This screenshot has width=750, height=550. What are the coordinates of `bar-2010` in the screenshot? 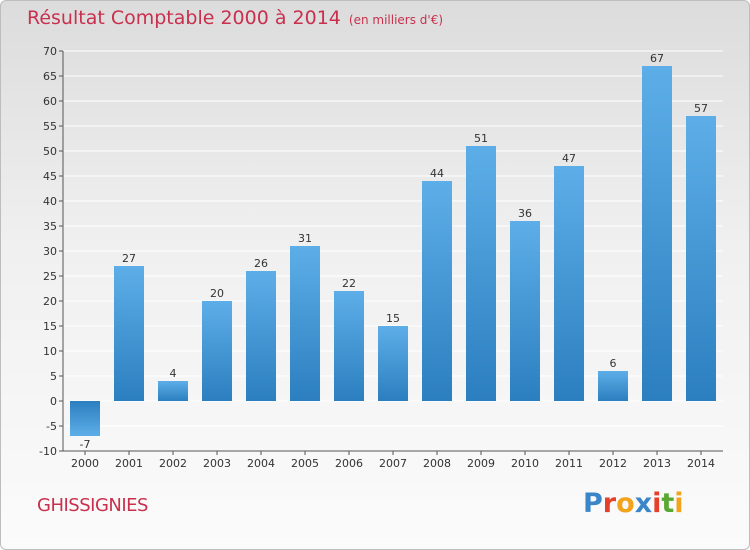 It's located at (525, 311).